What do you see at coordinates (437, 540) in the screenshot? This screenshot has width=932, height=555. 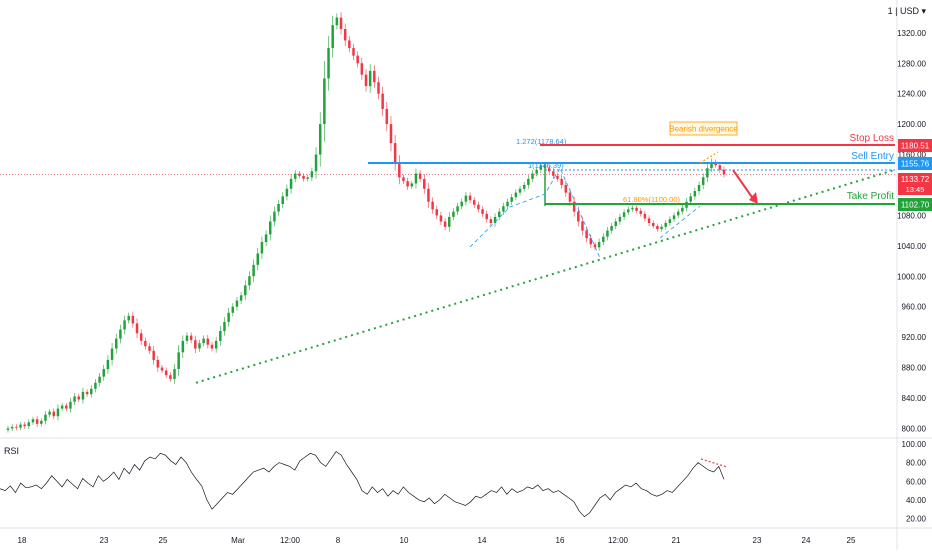 I see `time-axis: 18 23 25 Mar 12:00 8 10 14 16 12:00 21 23 24 25` at bounding box center [437, 540].